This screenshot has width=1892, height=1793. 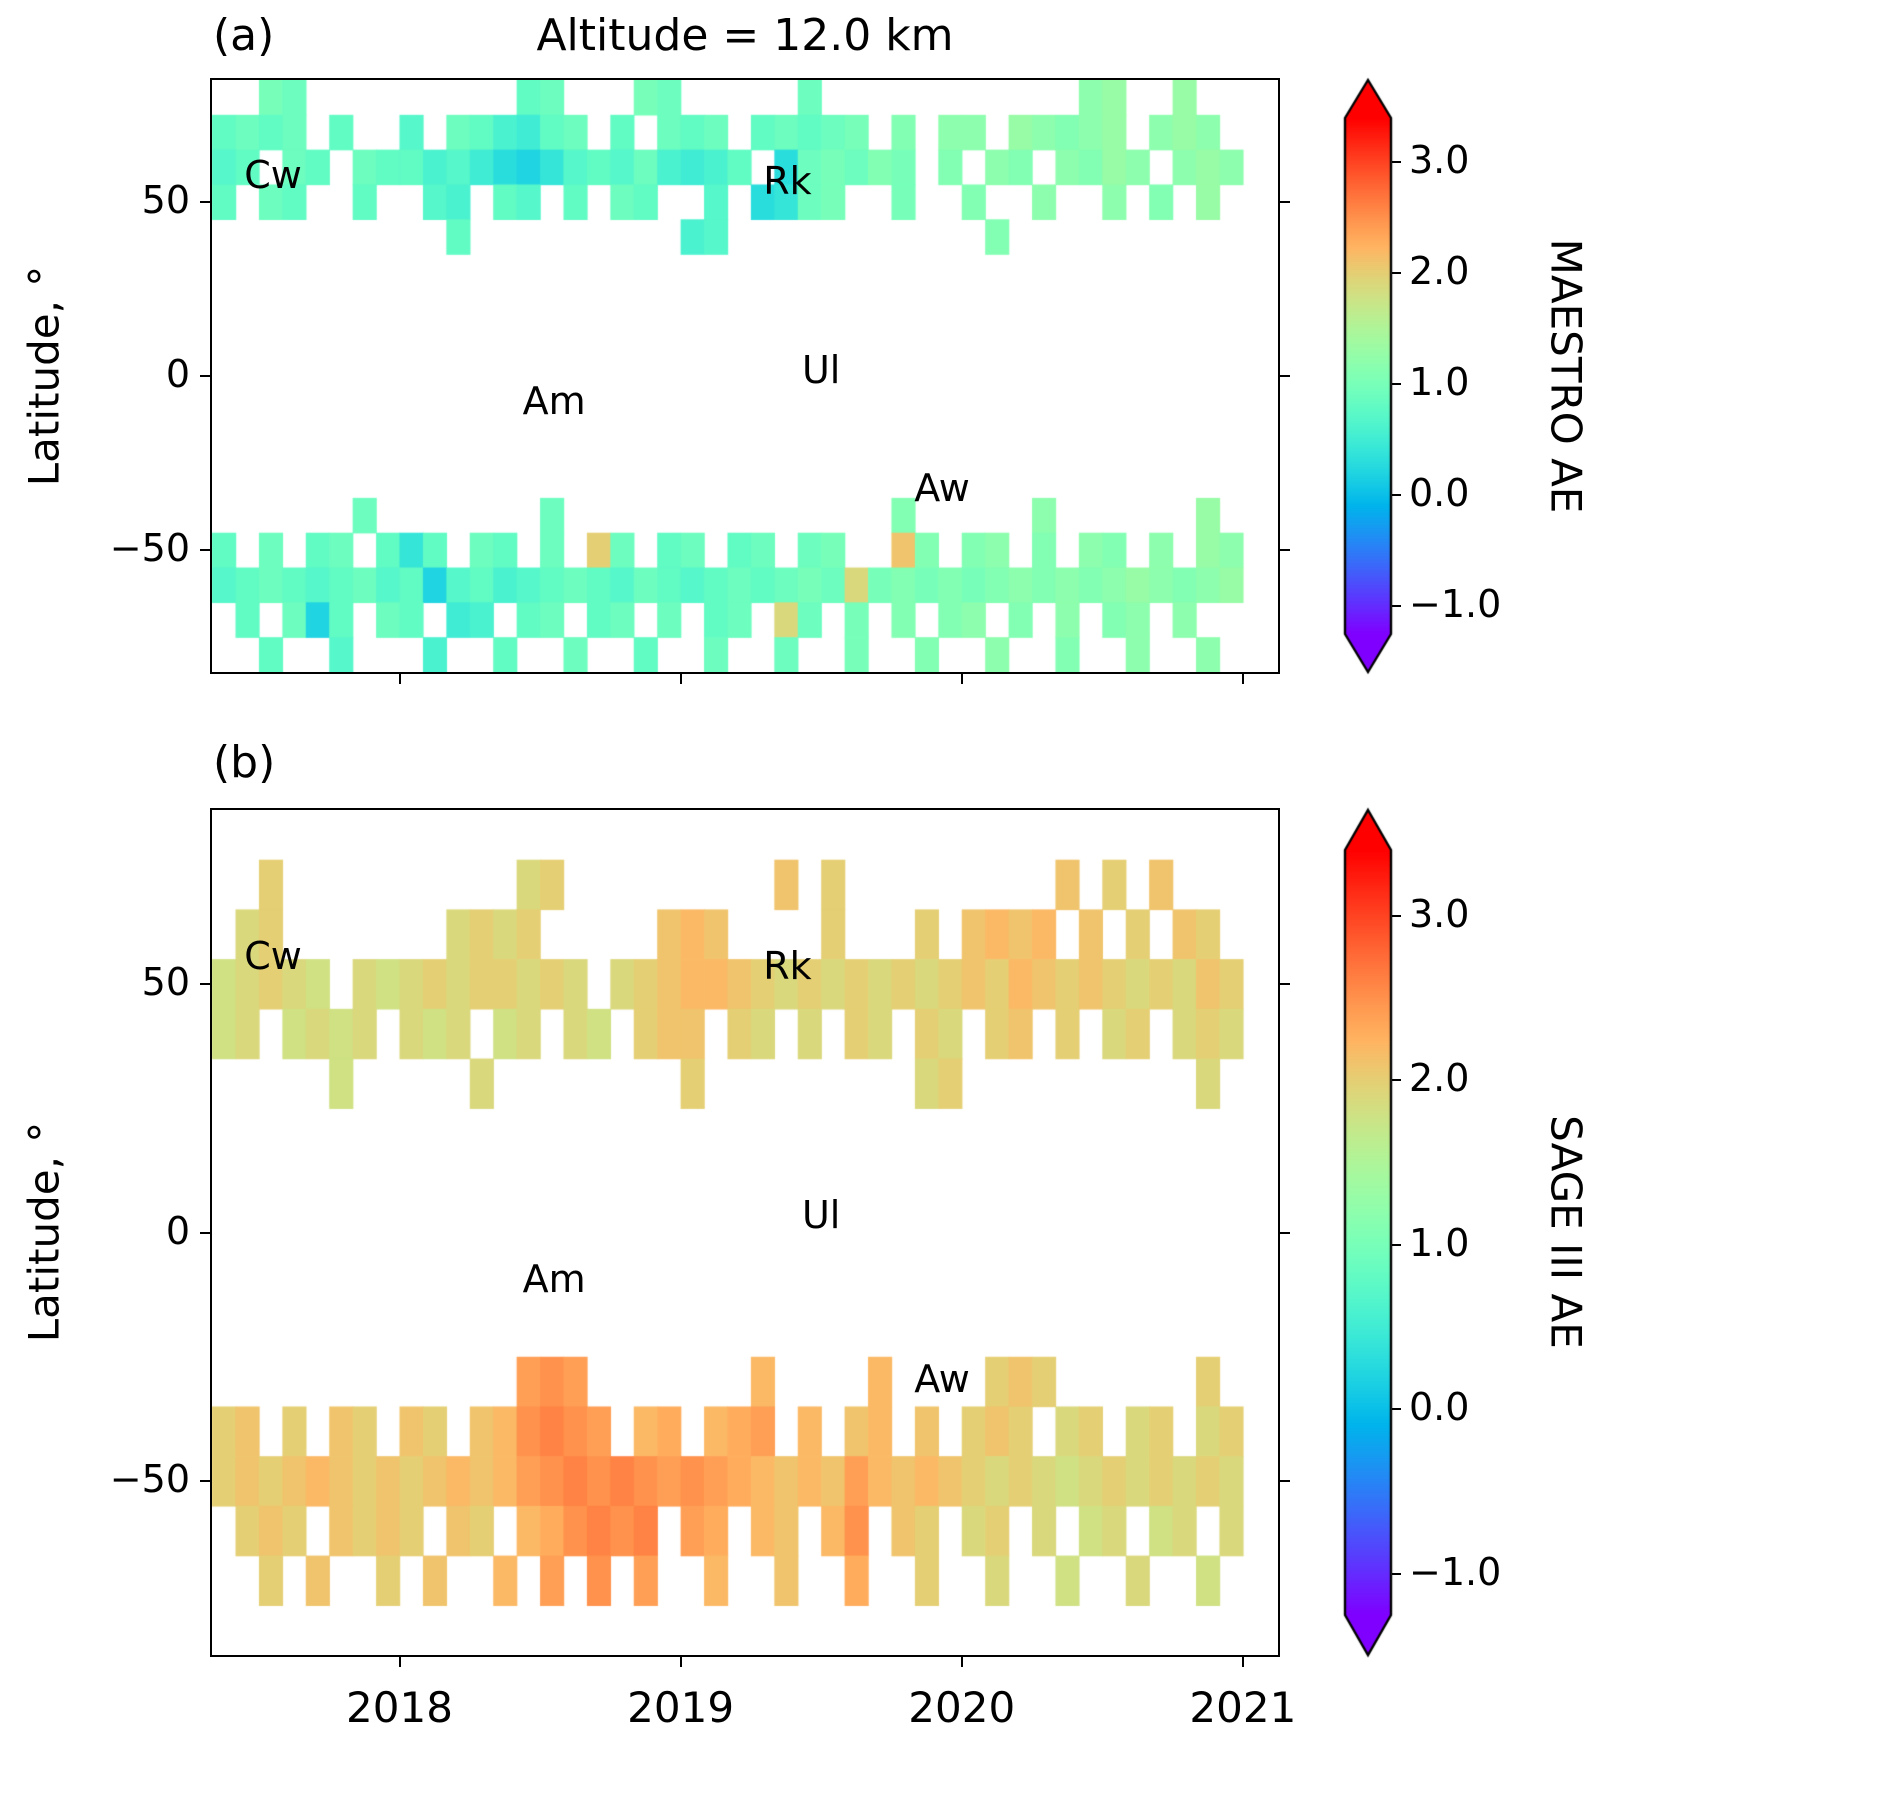 What do you see at coordinates (554, 1279) in the screenshot?
I see `annotation-am-b: Am` at bounding box center [554, 1279].